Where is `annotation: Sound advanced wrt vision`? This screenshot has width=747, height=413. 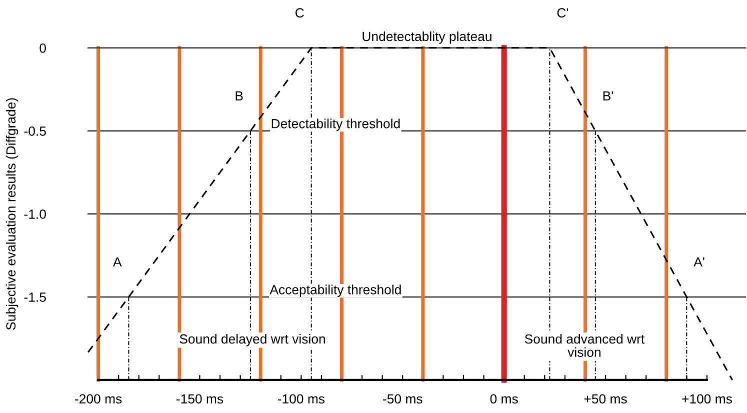
annotation: Sound advanced wrt vision is located at coordinates (584, 345).